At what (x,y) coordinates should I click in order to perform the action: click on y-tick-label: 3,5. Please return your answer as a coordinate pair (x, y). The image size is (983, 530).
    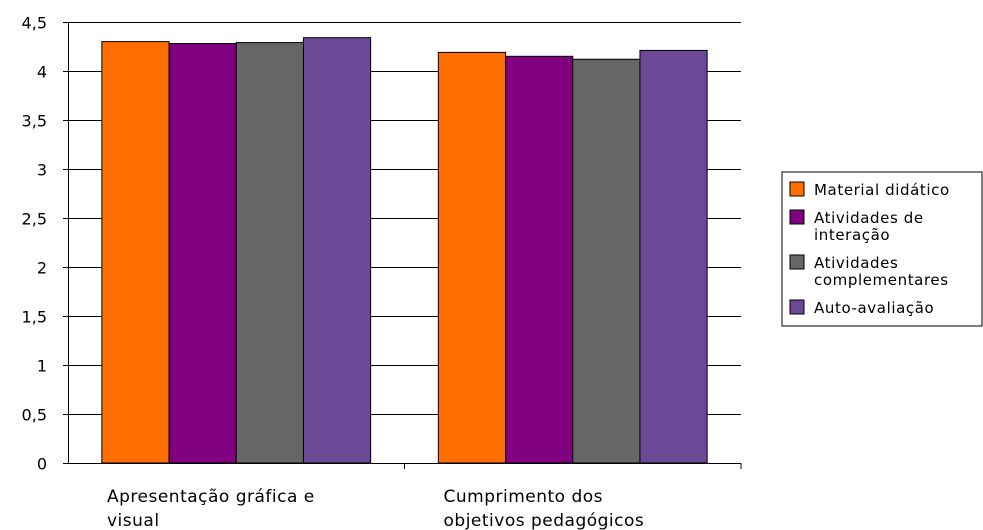
    Looking at the image, I should click on (34, 121).